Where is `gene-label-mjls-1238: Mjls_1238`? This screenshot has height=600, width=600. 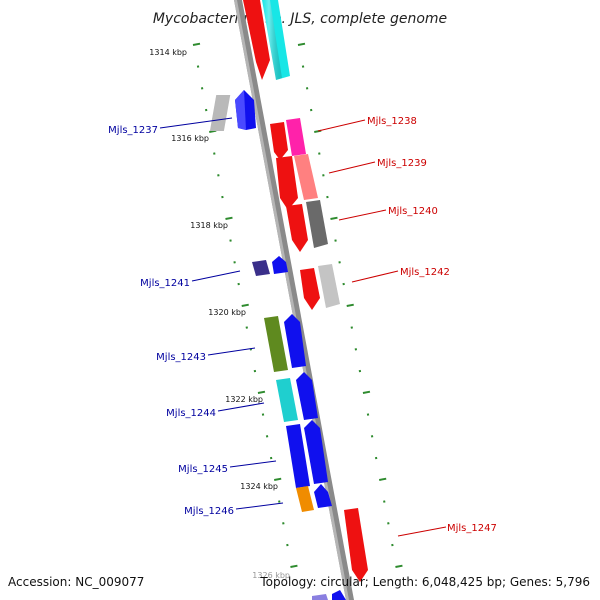 gene-label-mjls-1238: Mjls_1238 is located at coordinates (392, 121).